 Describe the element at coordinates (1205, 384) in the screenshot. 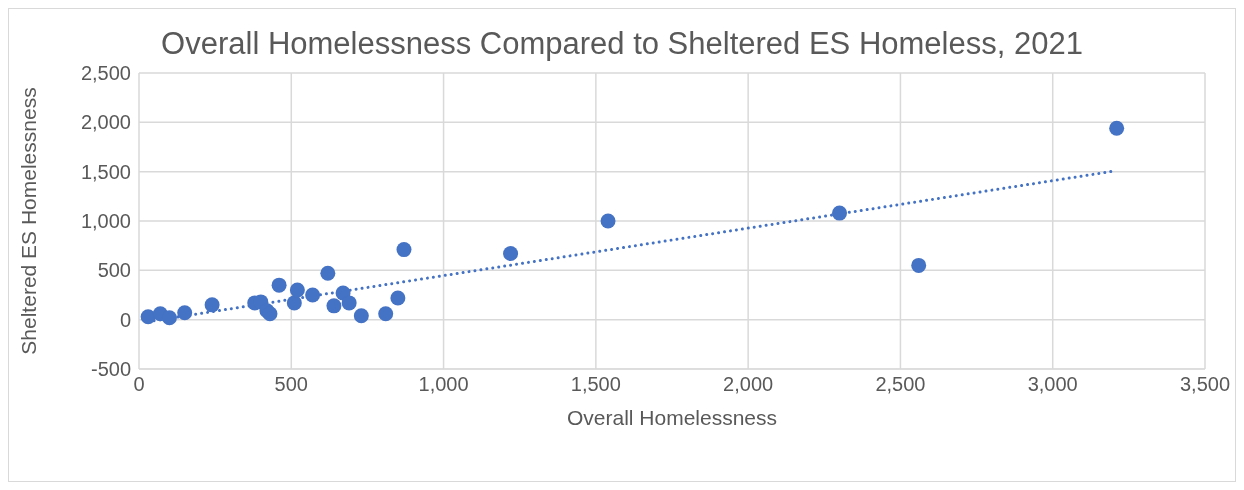

I see `x-tick-label: 3,500` at that location.